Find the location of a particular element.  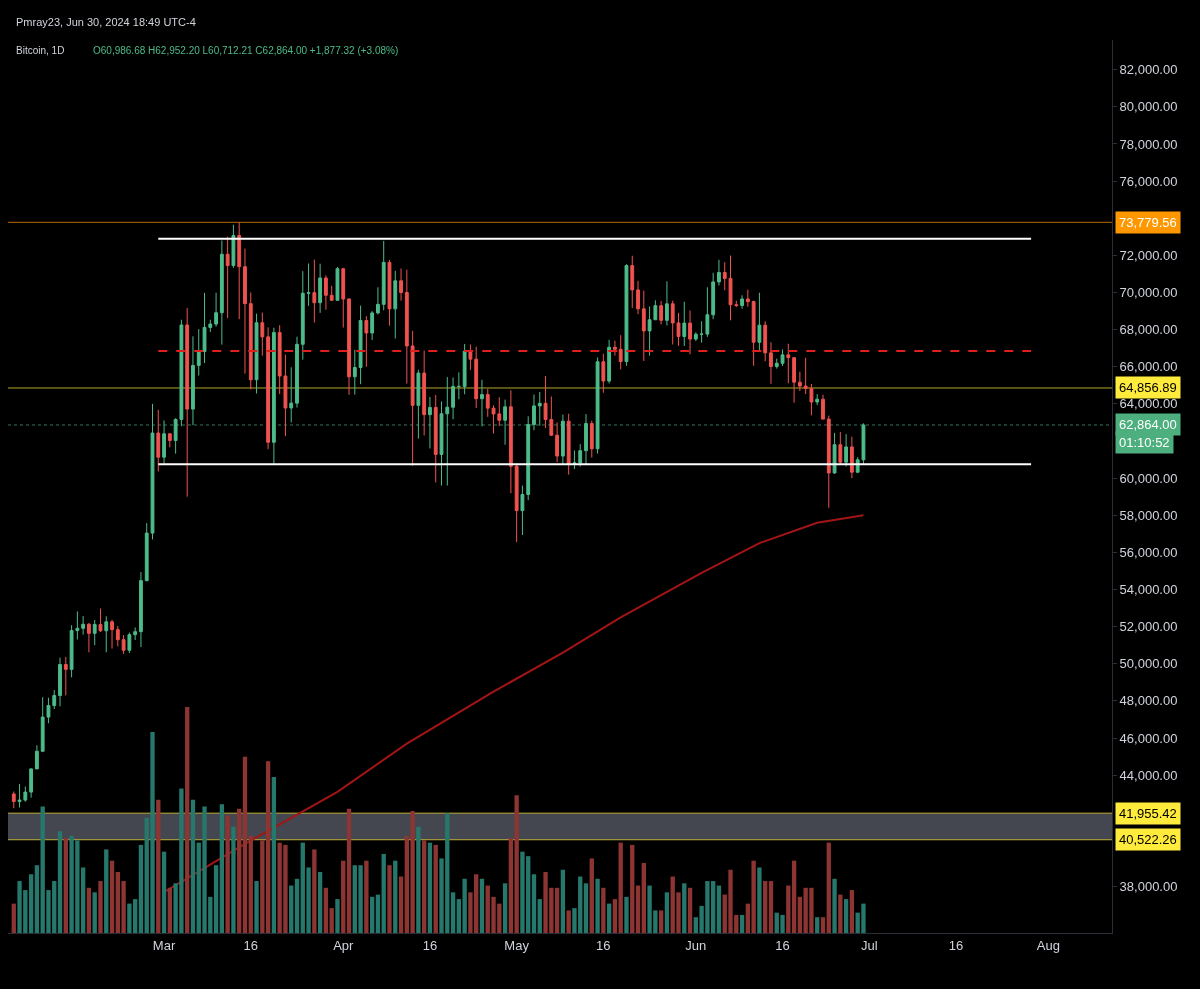

x-tick-label: Jul is located at coordinates (869, 945).